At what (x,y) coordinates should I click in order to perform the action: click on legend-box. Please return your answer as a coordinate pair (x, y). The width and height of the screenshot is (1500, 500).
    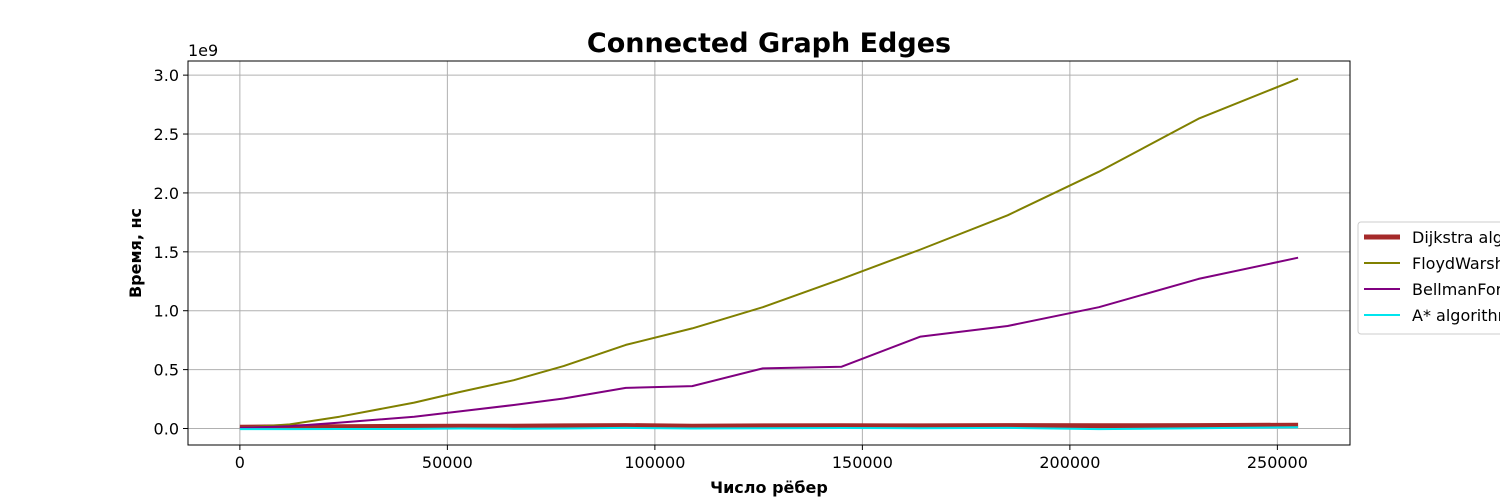
    Looking at the image, I should click on (1428, 278).